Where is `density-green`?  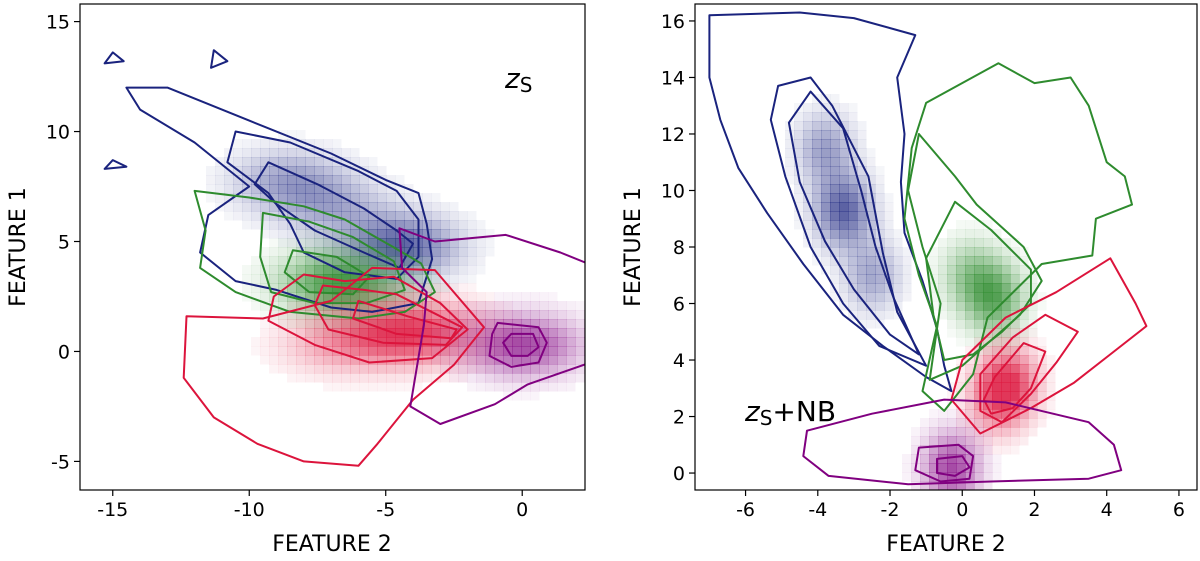
density-green is located at coordinates (346, 283).